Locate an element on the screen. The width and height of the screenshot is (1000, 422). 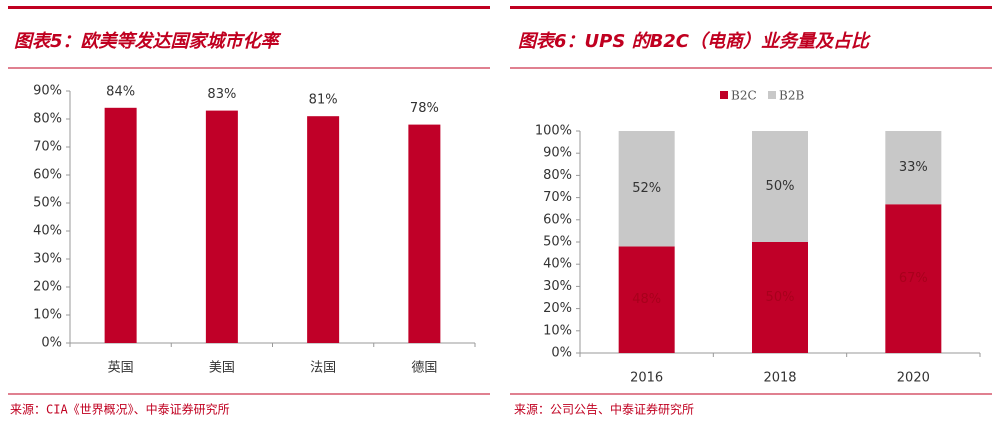
x-tick-label: 美国 is located at coordinates (222, 368).